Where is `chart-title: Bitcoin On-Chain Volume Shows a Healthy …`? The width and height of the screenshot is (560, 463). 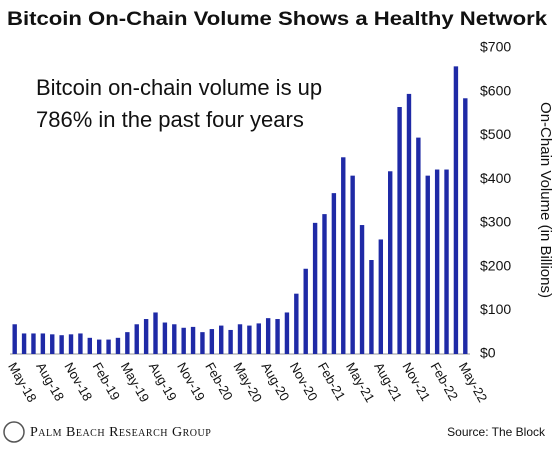 chart-title: Bitcoin On-Chain Volume Shows a Healthy … is located at coordinates (277, 19).